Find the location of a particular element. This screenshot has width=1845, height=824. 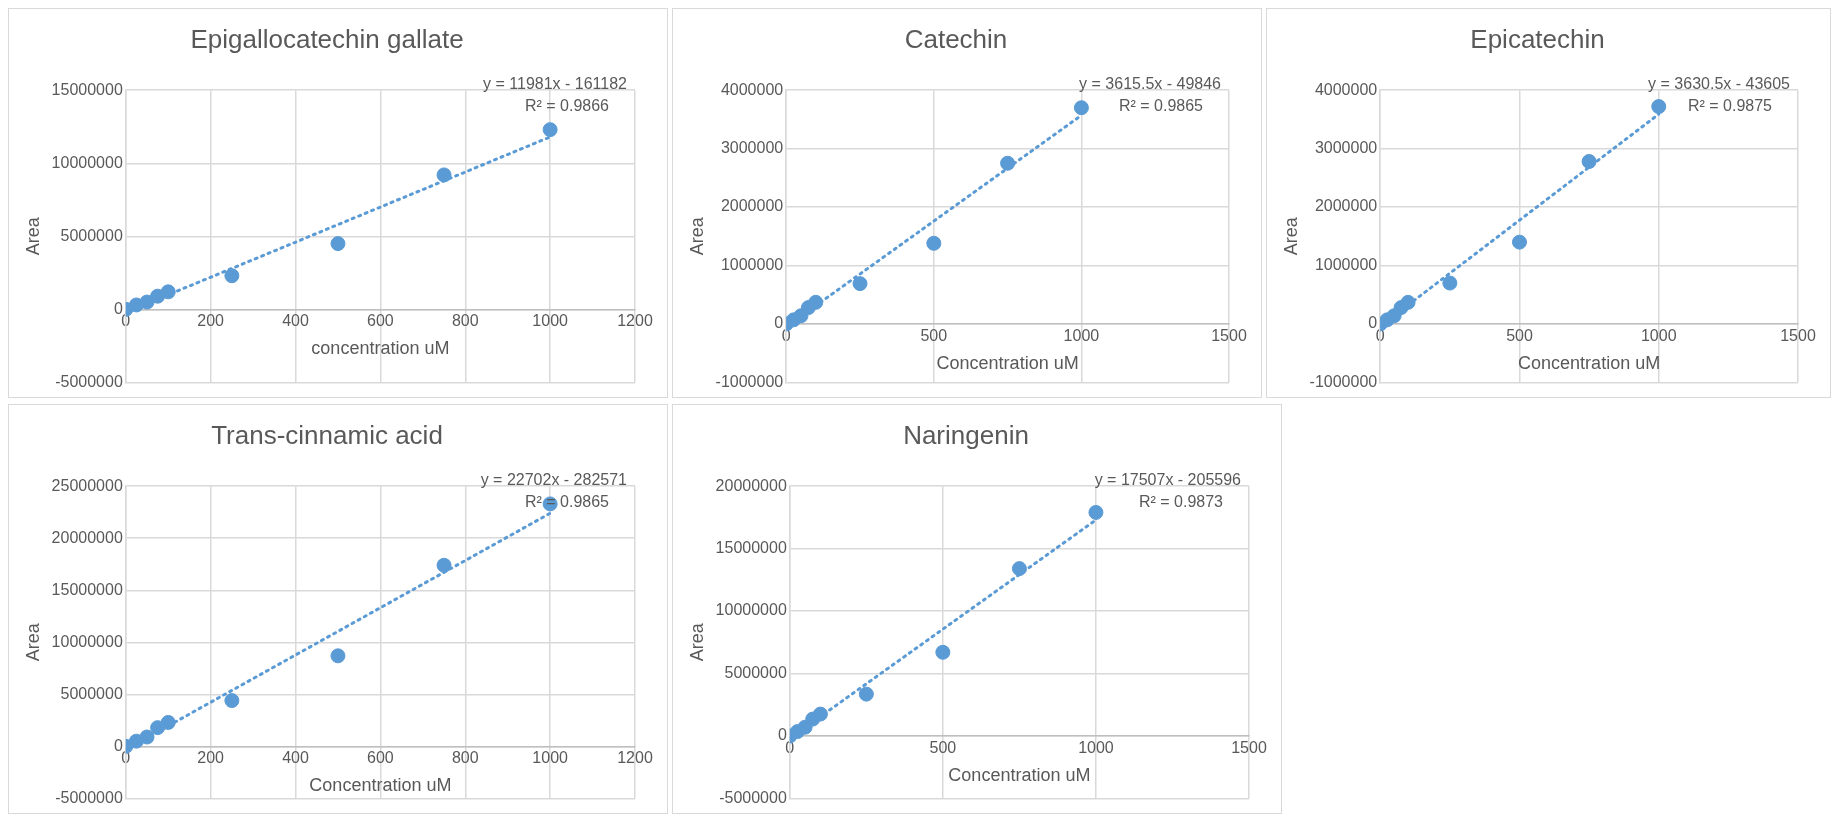

annotation: y = 22702x - 282571 is located at coordinates (554, 479).